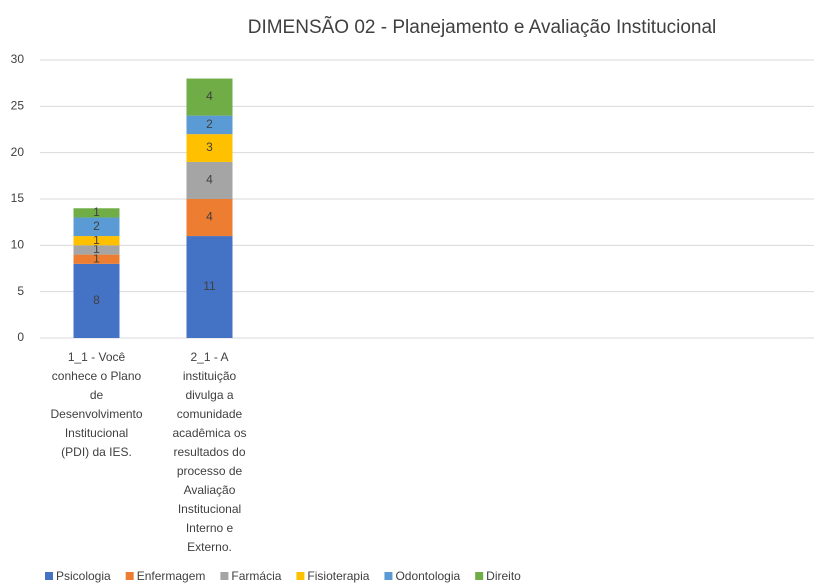 The height and width of the screenshot is (583, 814). What do you see at coordinates (18, 59) in the screenshot?
I see `y-tick-label: 30` at bounding box center [18, 59].